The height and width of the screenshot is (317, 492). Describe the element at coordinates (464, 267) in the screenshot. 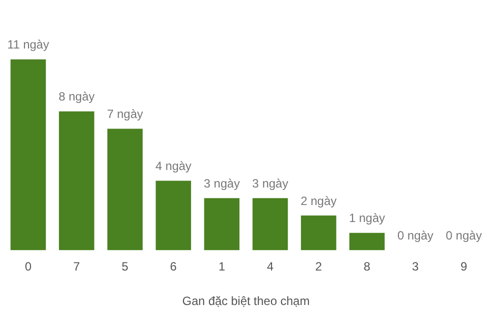

I see `x-tick-label: 9` at that location.